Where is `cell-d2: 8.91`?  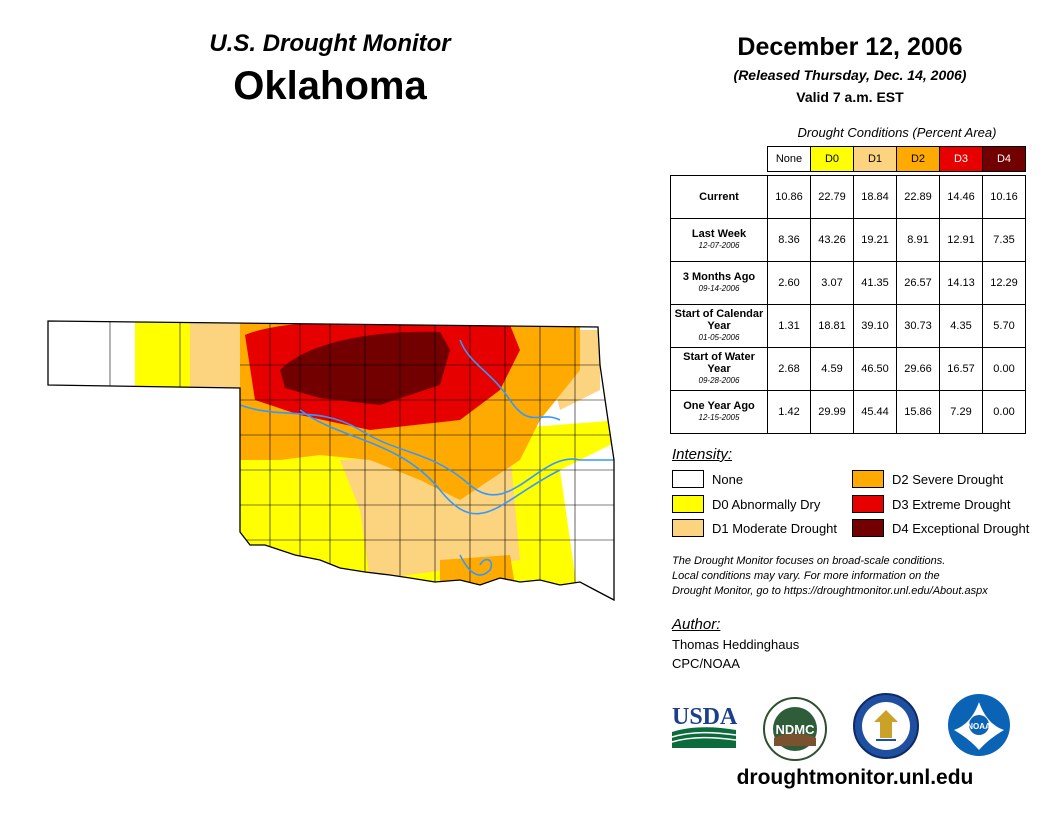 cell-d2: 8.91 is located at coordinates (918, 240).